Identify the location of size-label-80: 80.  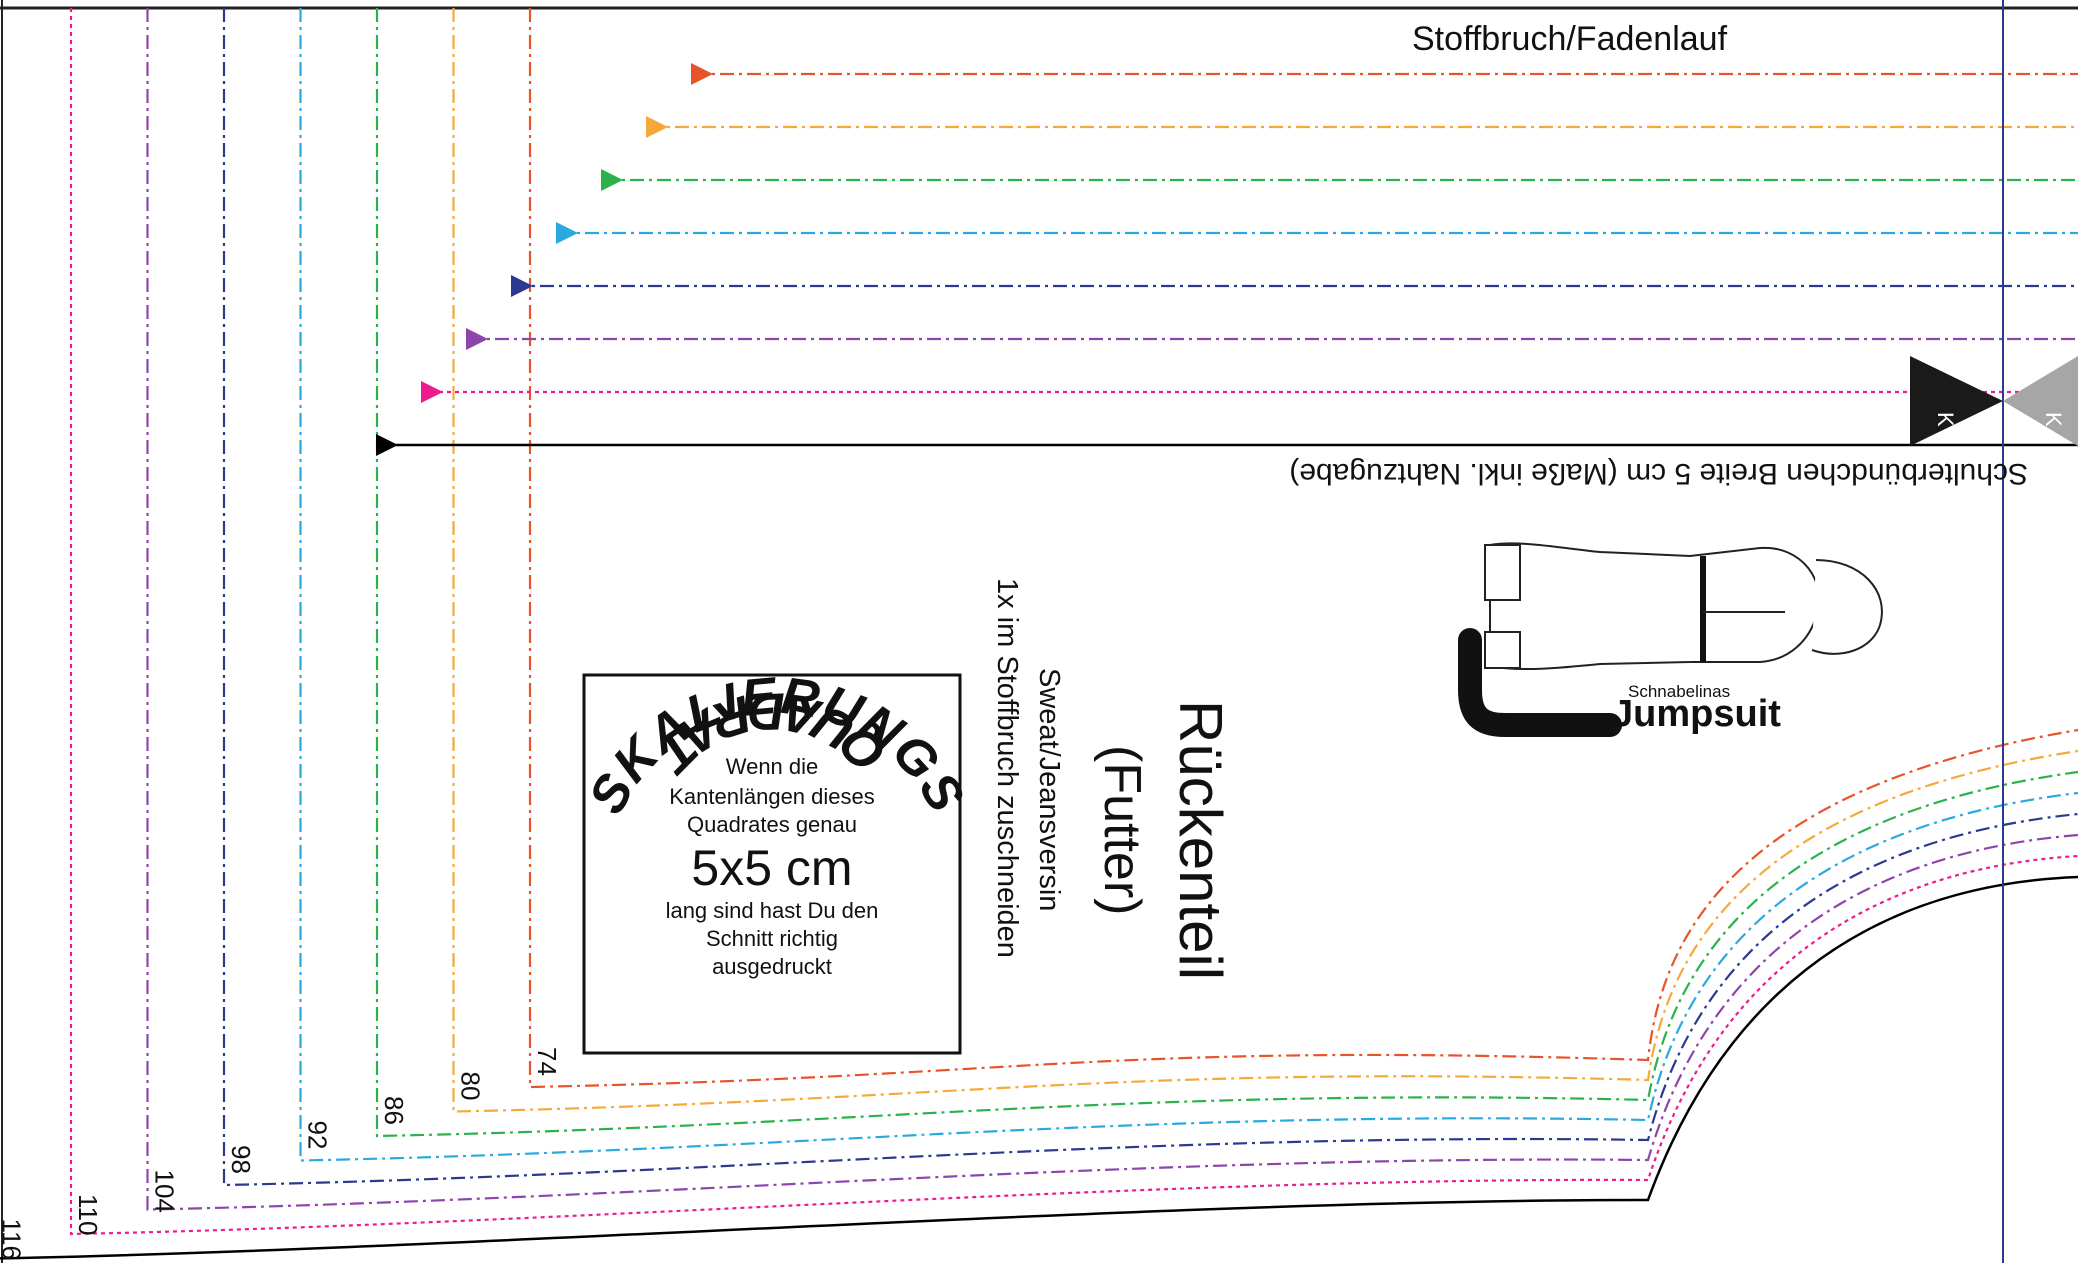
(471, 1086).